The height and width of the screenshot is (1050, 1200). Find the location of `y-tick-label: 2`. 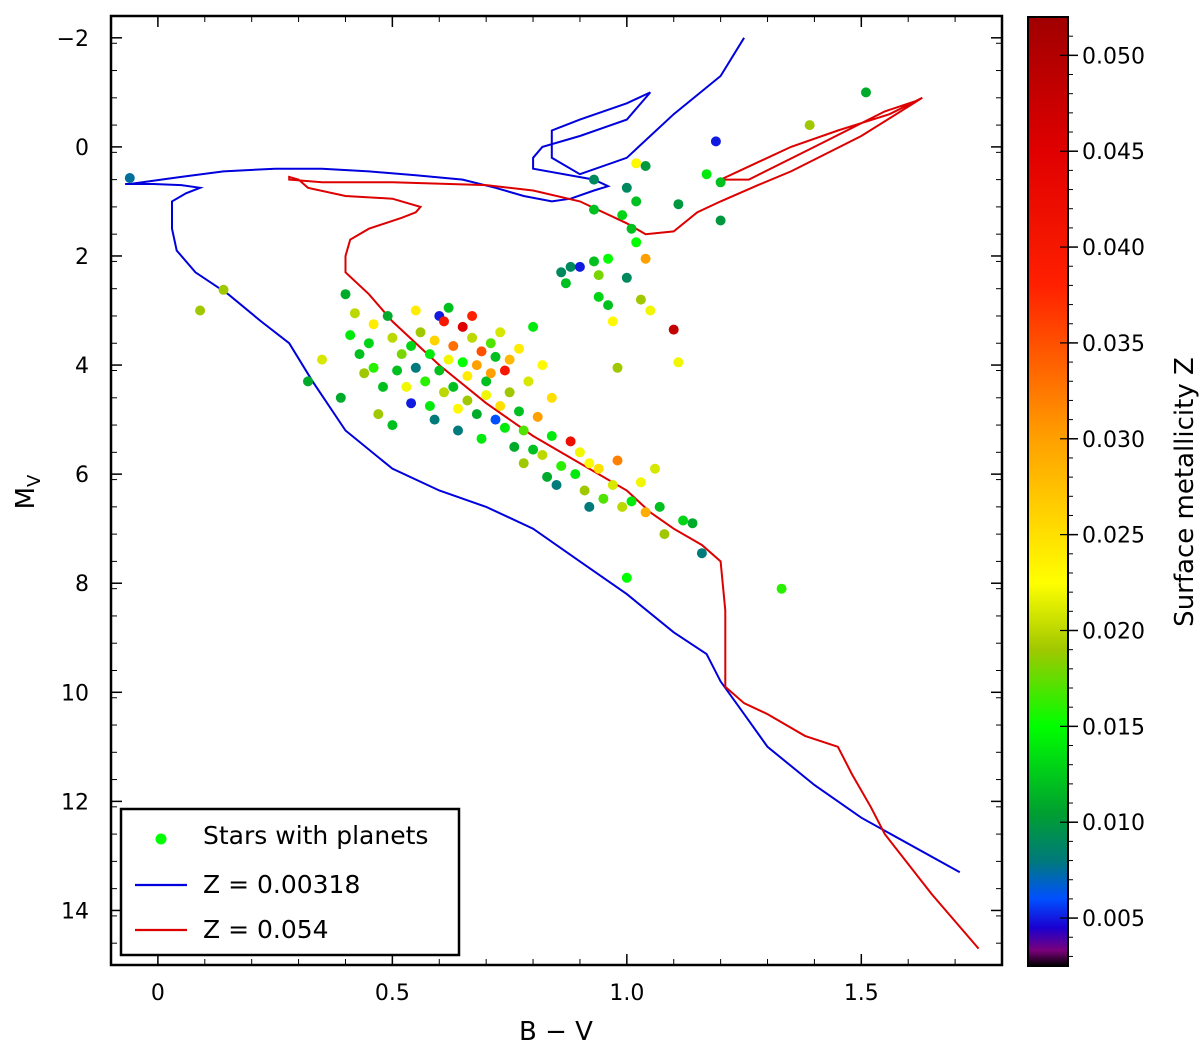

y-tick-label: 2 is located at coordinates (82, 257).